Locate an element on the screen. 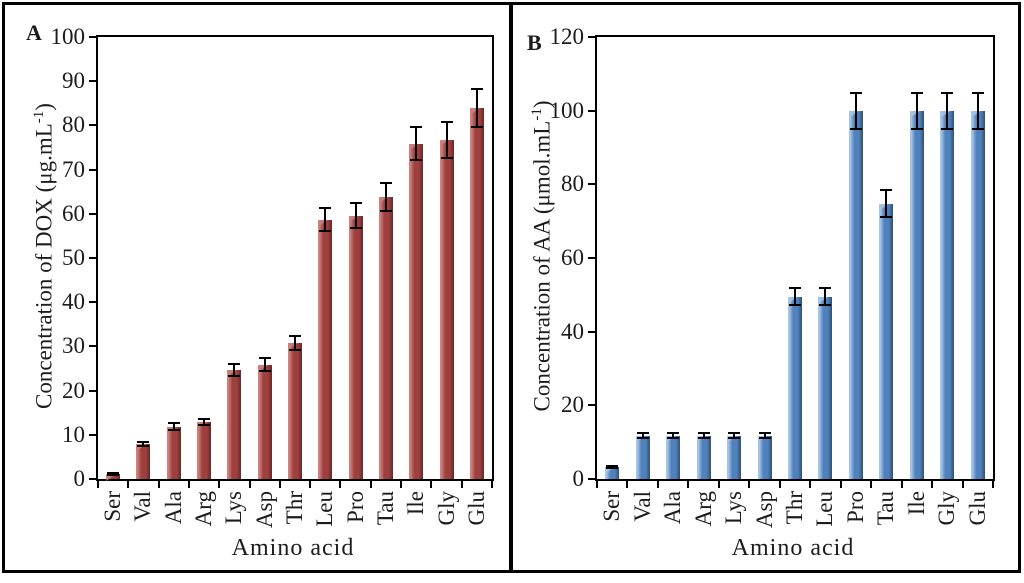  x-category-label: Asp is located at coordinates (264, 510).